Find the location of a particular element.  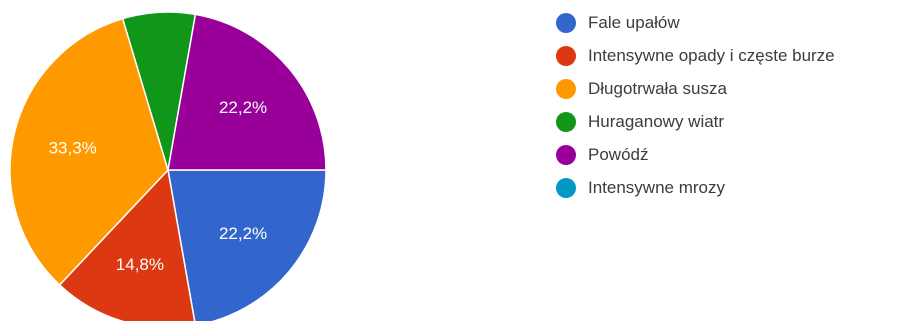

legend-label: Powódź is located at coordinates (618, 154).